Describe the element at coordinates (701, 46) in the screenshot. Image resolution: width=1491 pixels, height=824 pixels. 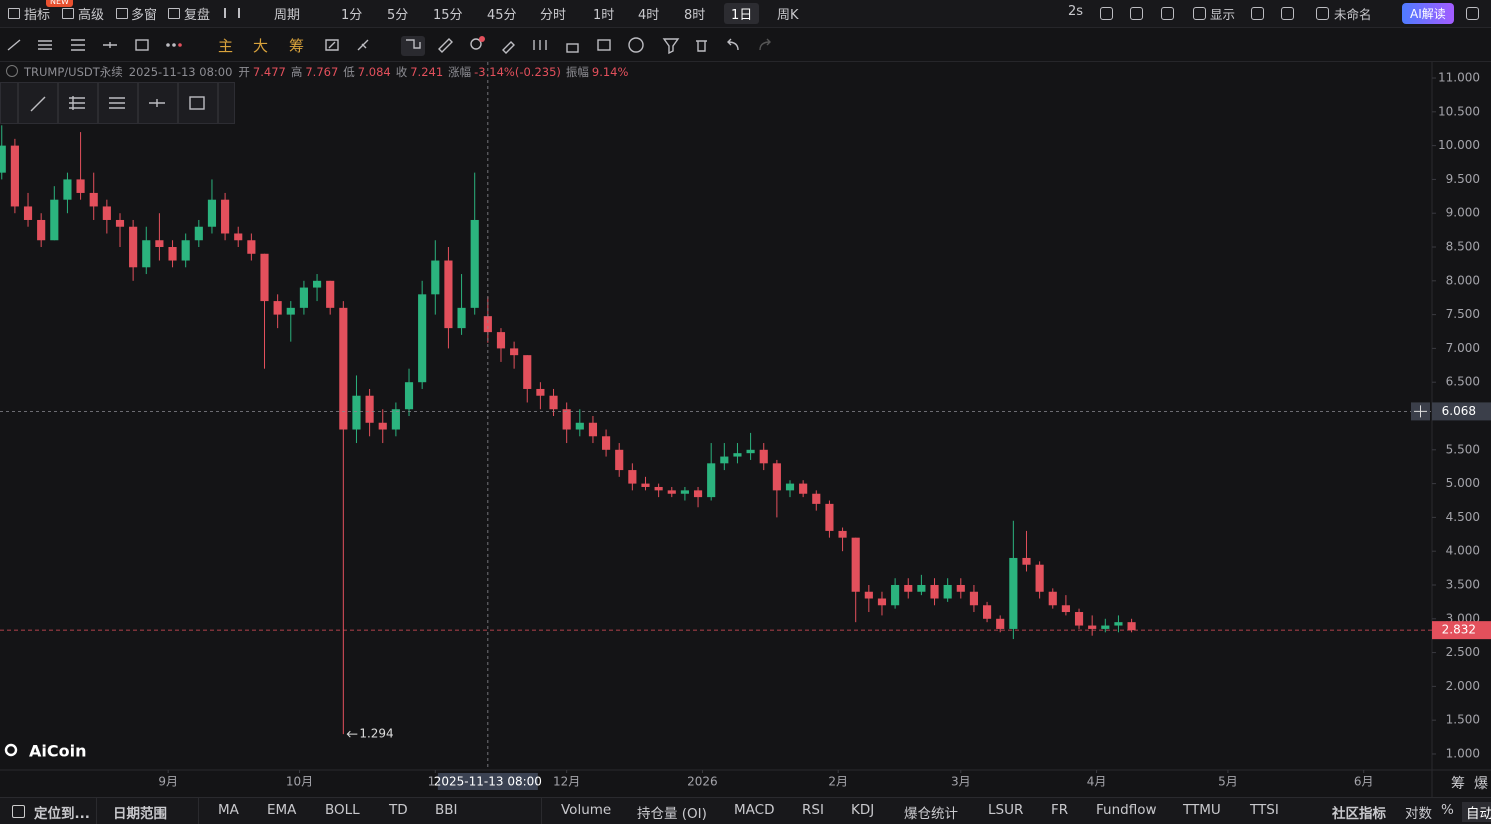
I see `delete-icon` at that location.